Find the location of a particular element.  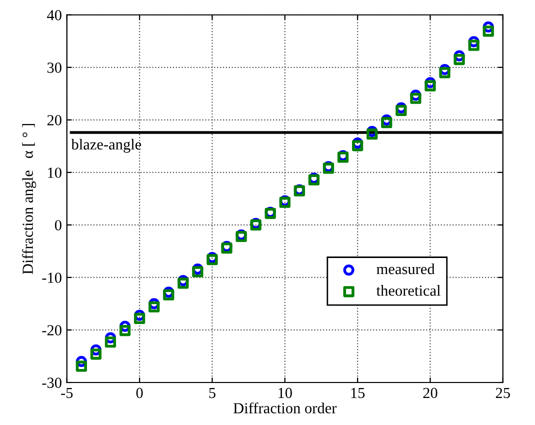

y-tick-label: -20 is located at coordinates (52, 330).